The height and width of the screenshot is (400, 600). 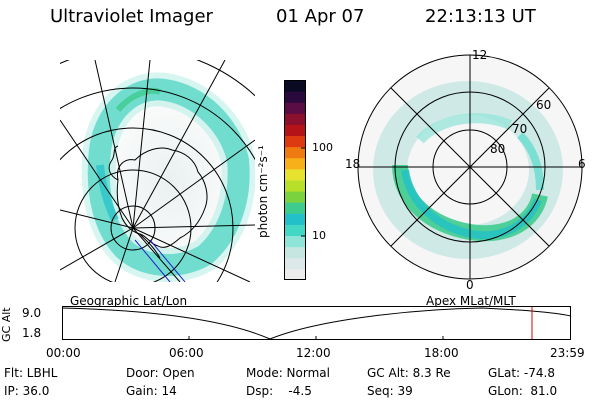 I want to click on alt-ytick-high: 9.0, so click(x=32, y=313).